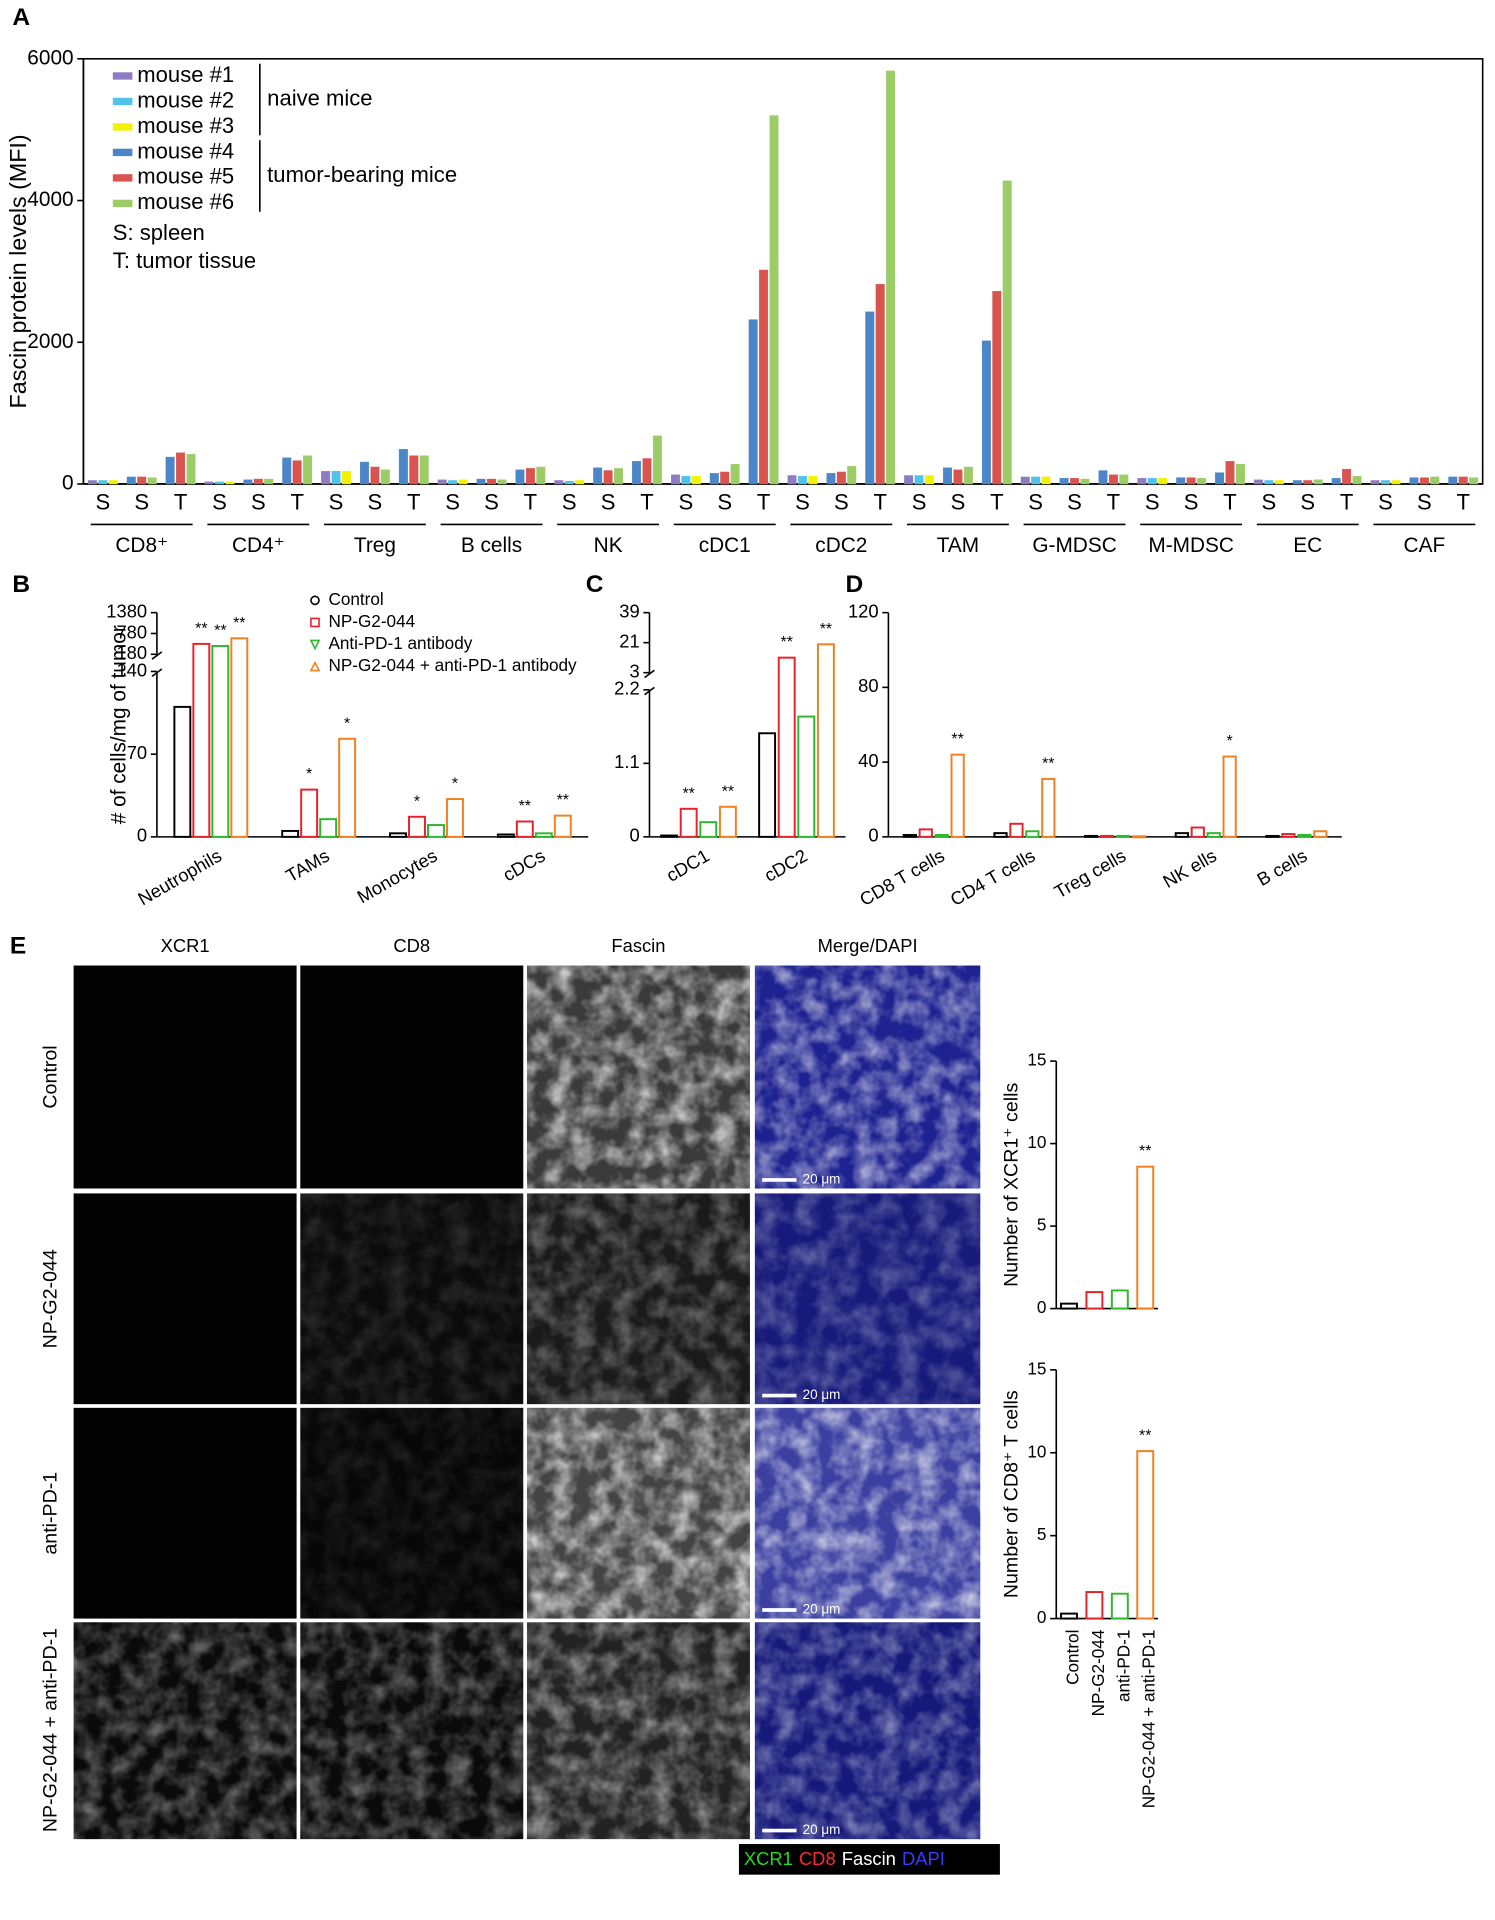 Image resolution: width=1495 pixels, height=1920 pixels. Describe the element at coordinates (687, 865) in the screenshot. I see `x-tick-label: cDC1` at that location.